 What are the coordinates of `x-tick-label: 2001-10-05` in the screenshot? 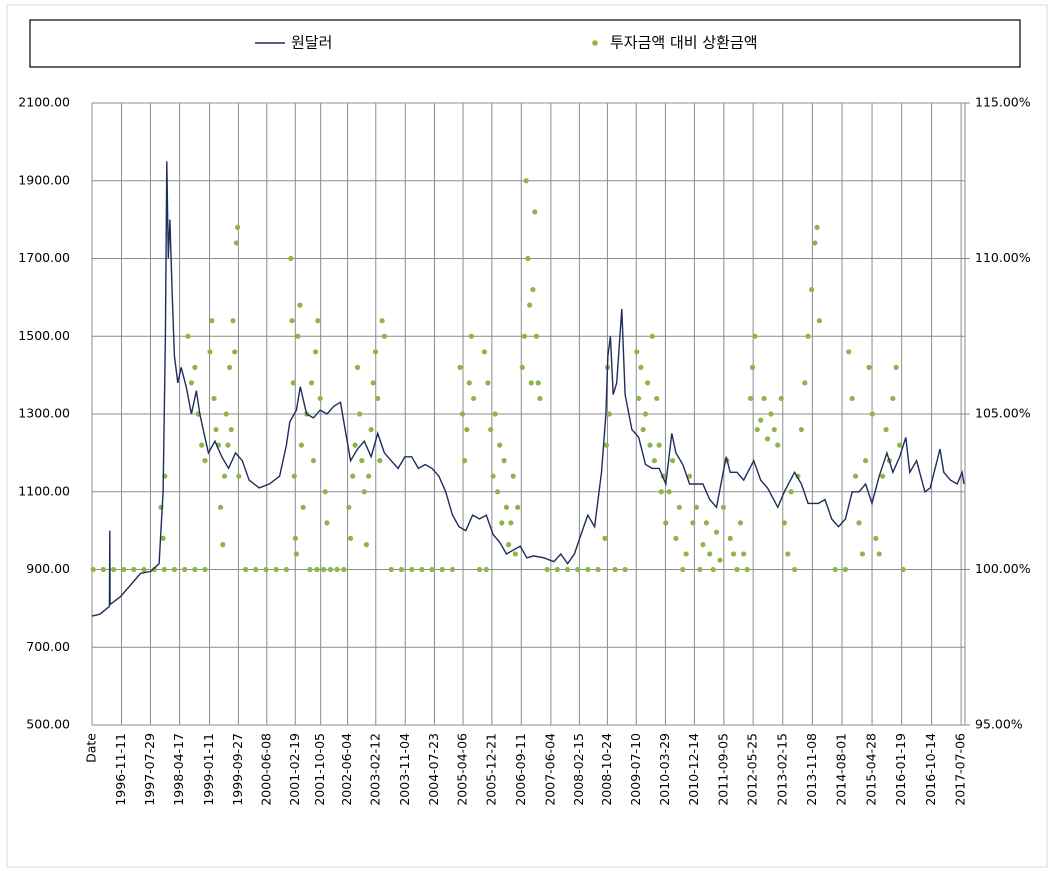 It's located at (319, 769).